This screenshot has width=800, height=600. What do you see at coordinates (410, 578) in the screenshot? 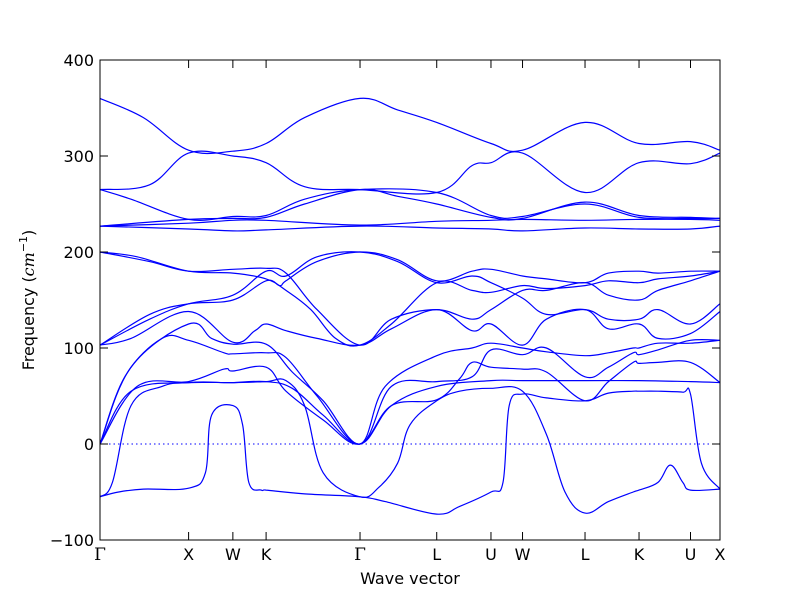
I see `x-axis-label: Wave vector` at bounding box center [410, 578].